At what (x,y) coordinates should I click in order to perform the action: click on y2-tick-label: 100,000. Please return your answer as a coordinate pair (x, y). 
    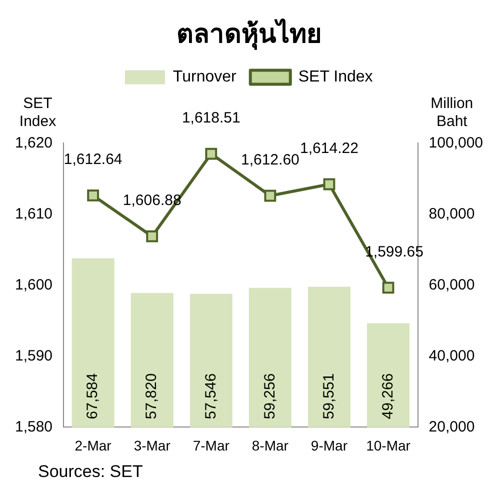
    Looking at the image, I should click on (456, 143).